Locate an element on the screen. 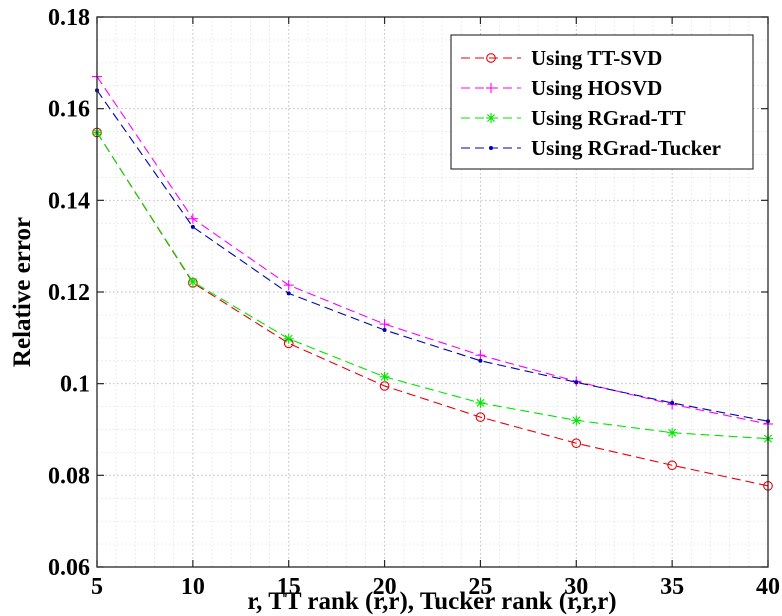  legend-item: Using RGrad-Tucker is located at coordinates (591, 148).